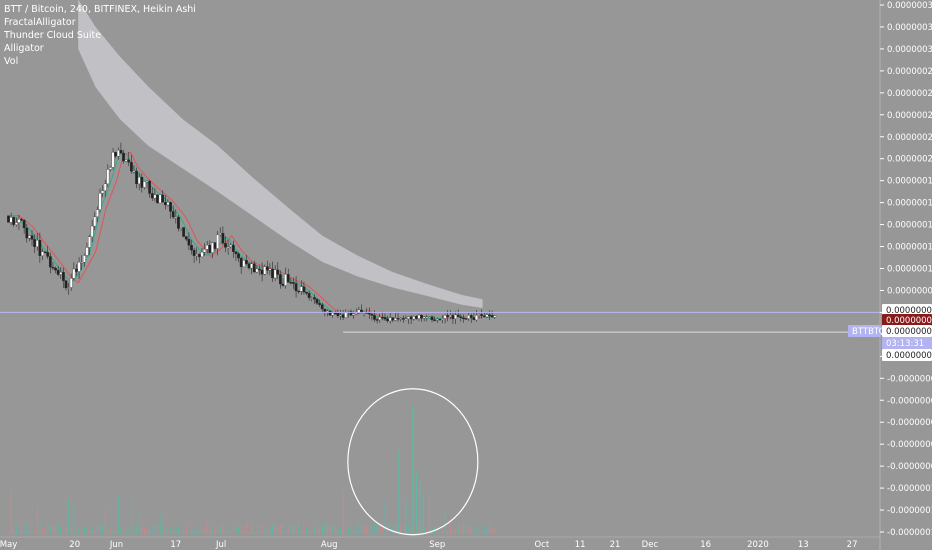 The width and height of the screenshot is (932, 550). I want to click on last-price-label-bg, so click(907, 320).